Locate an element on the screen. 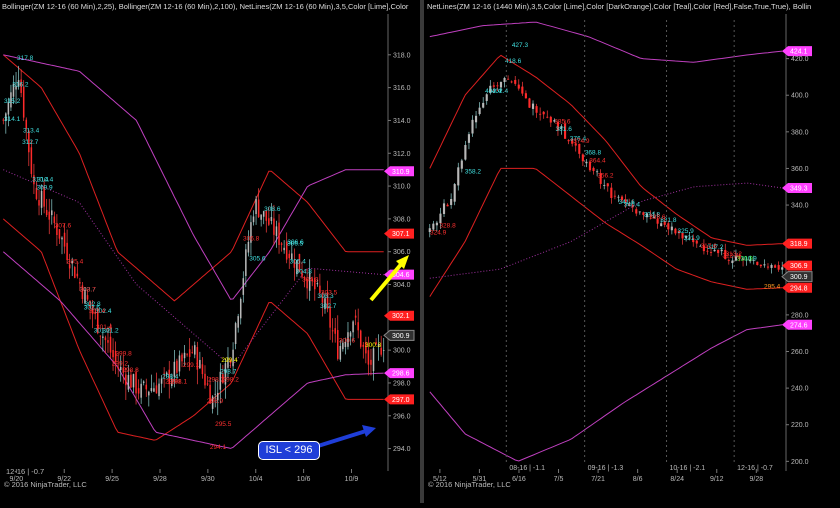 The width and height of the screenshot is (840, 508). netline-label-cyan: 334.8 is located at coordinates (652, 215).